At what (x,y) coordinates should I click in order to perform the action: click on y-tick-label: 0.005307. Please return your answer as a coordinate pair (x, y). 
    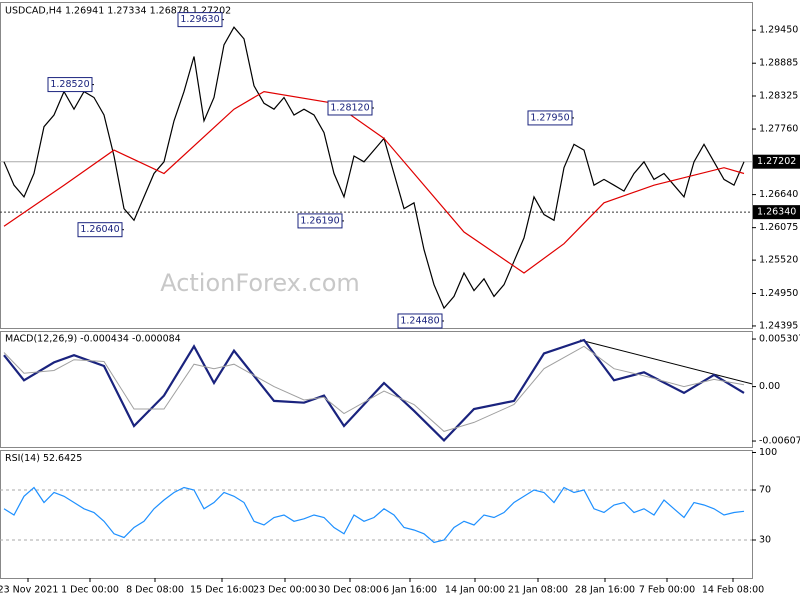
    Looking at the image, I should click on (779, 339).